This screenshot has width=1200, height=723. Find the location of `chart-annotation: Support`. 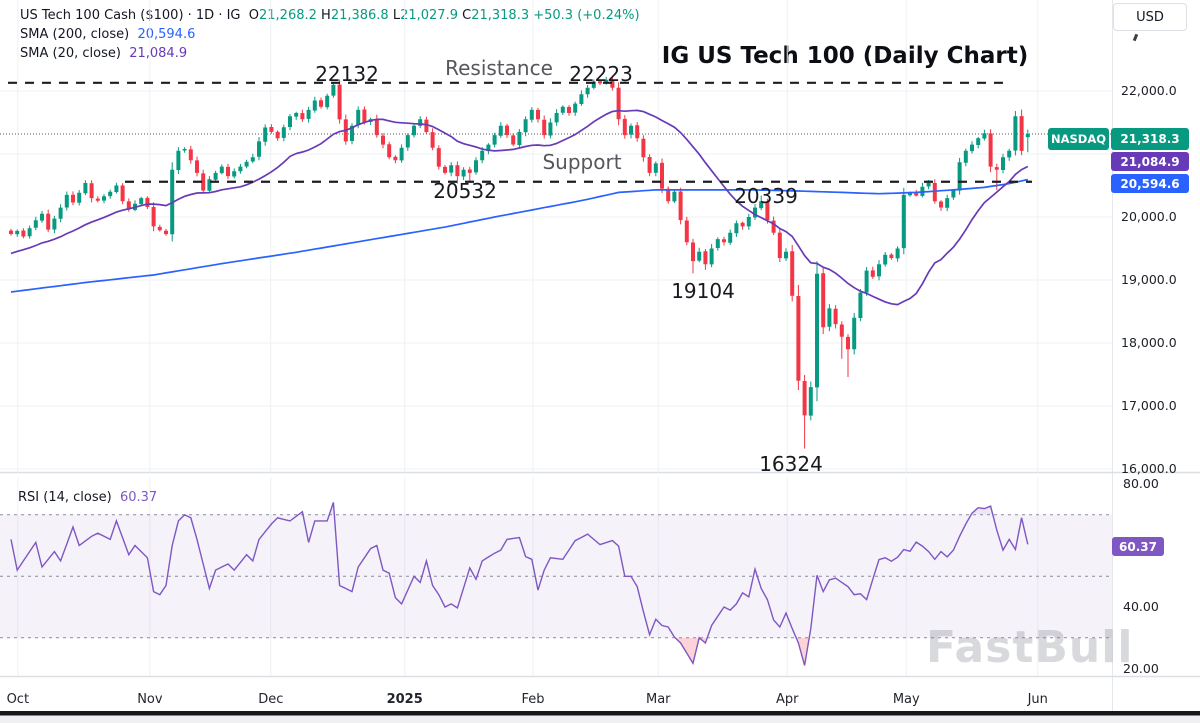

chart-annotation: Support is located at coordinates (582, 162).